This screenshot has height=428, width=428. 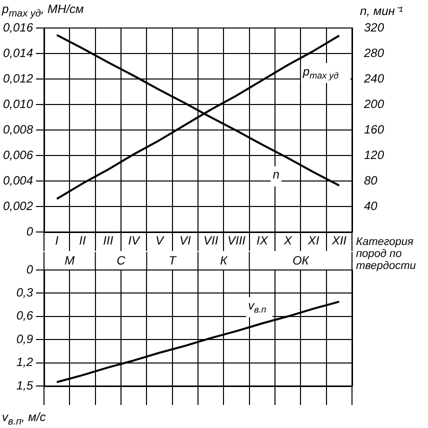 I want to click on y2-axis-title: n, мин⁻¹, so click(x=381, y=11).